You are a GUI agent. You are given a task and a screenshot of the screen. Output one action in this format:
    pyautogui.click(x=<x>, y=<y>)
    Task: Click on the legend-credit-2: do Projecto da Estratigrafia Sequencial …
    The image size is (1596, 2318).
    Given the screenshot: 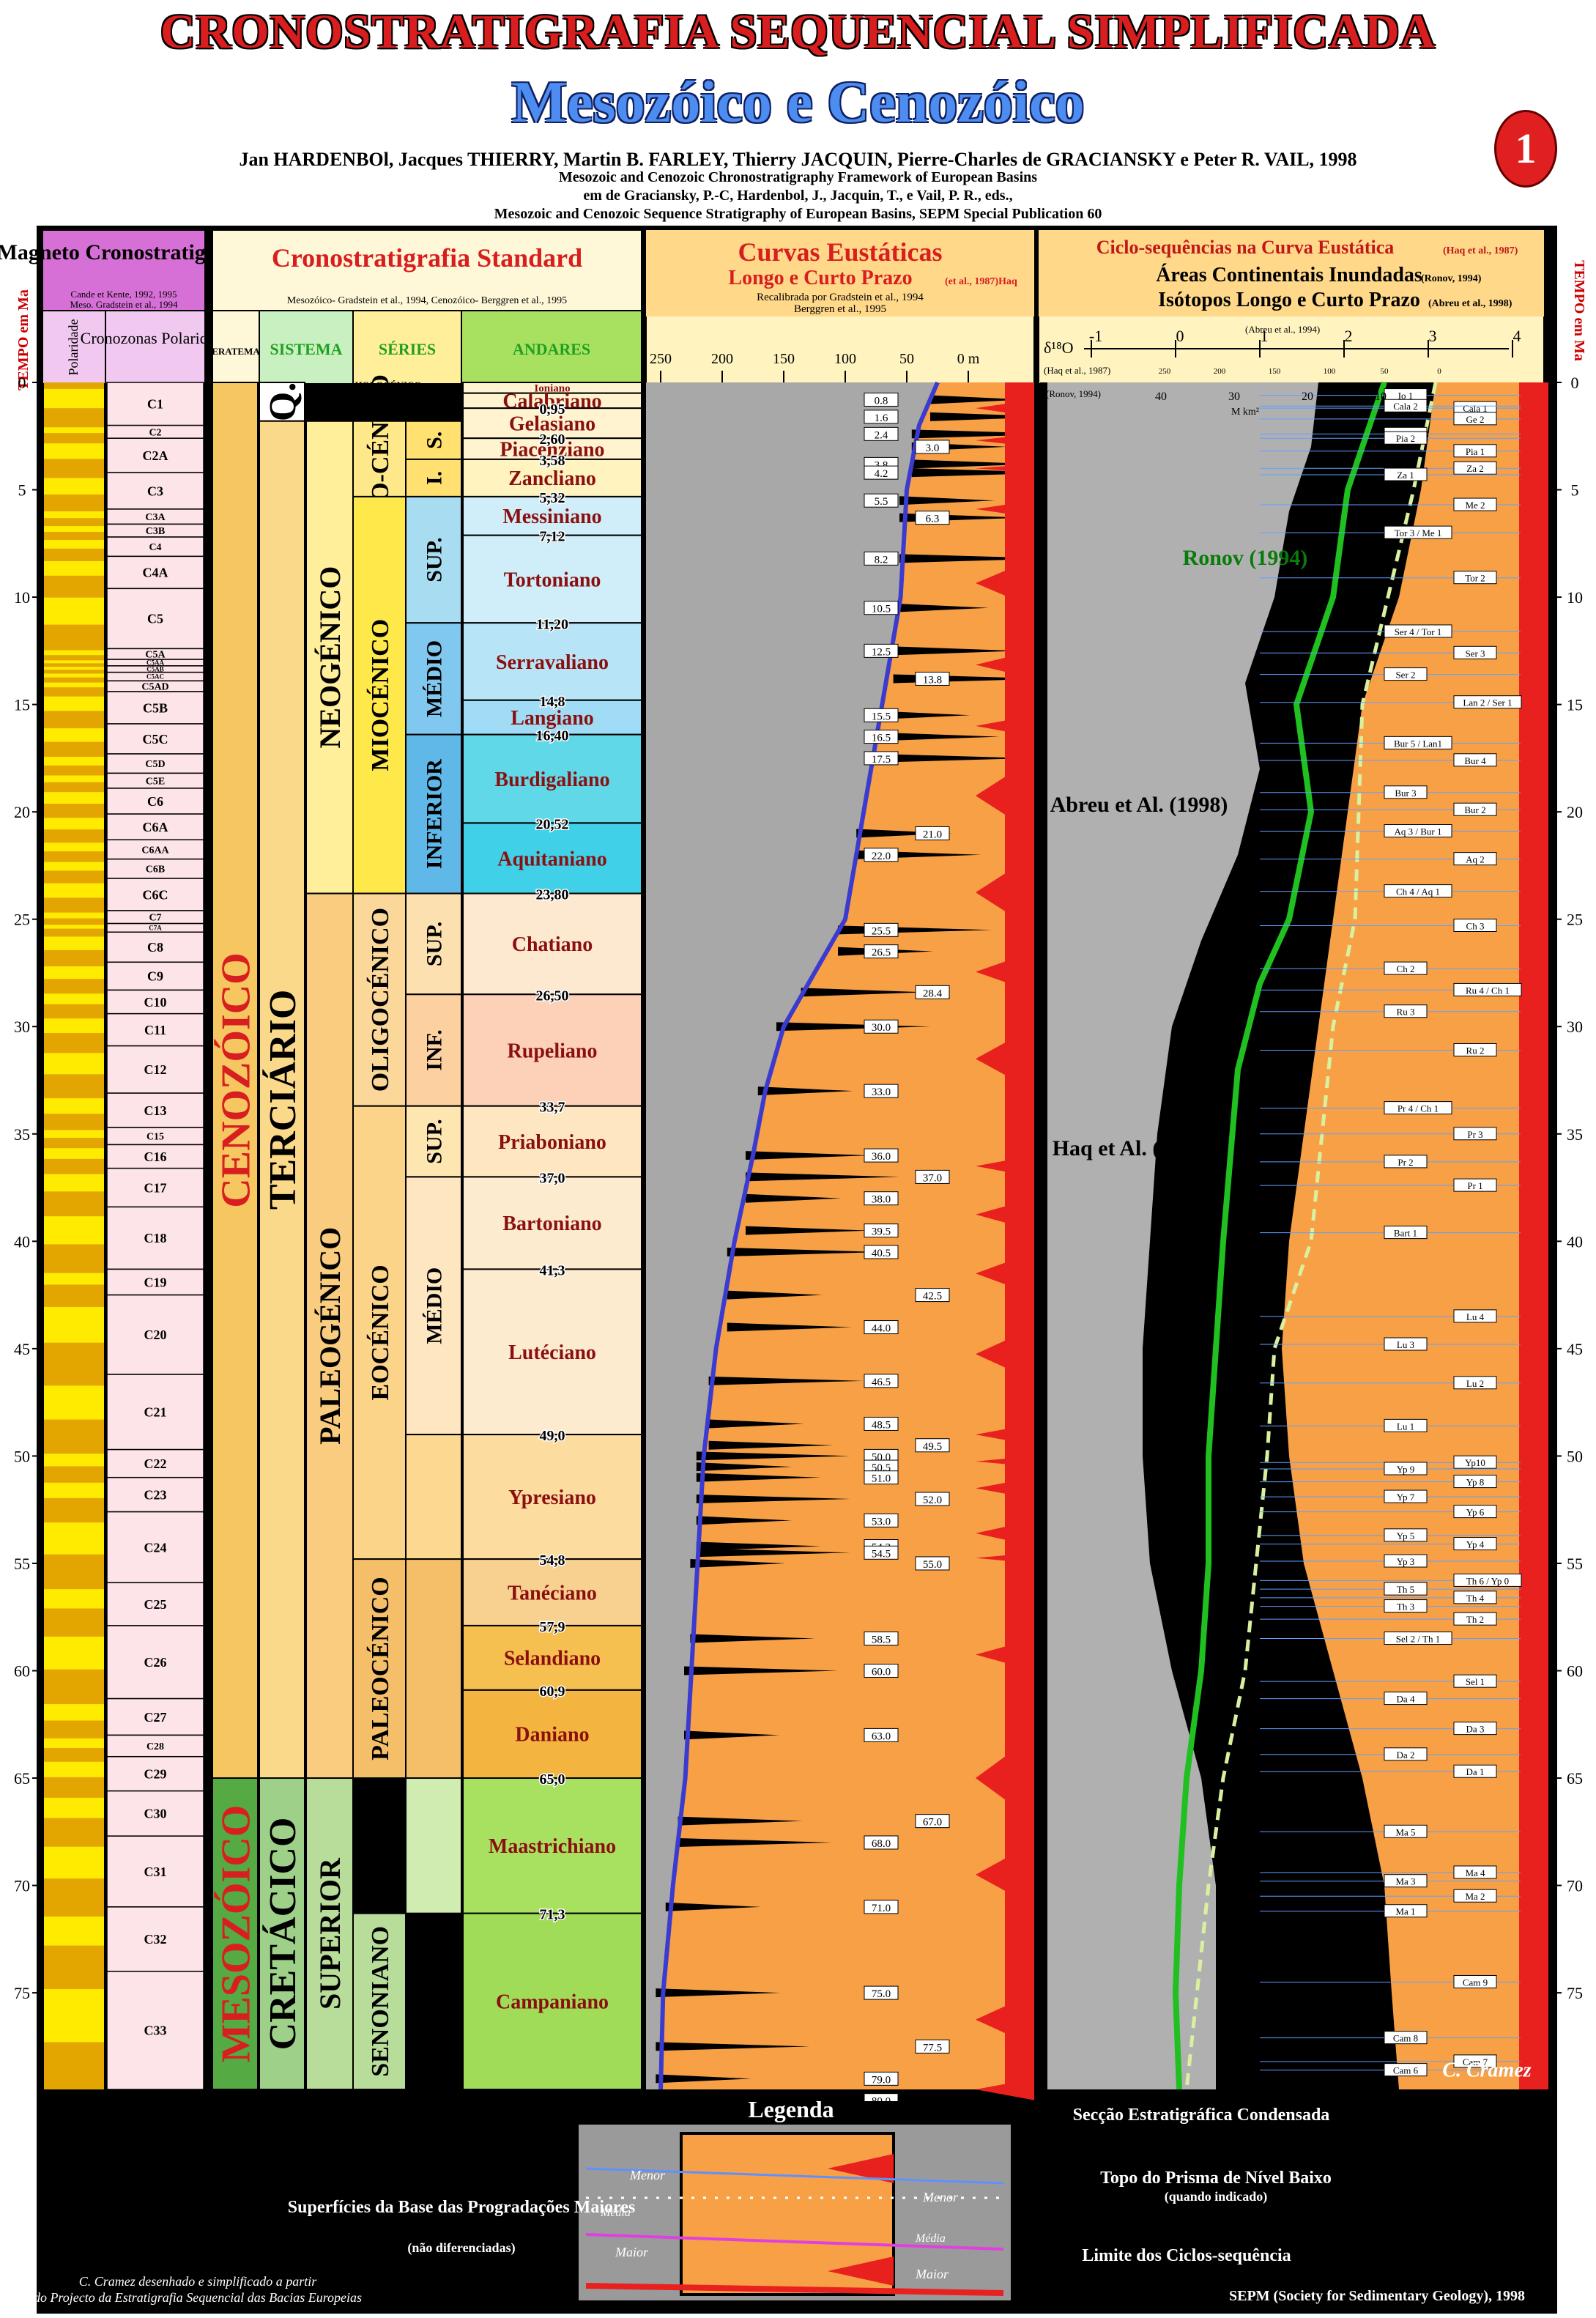 What is the action you would take?
    pyautogui.click(x=198, y=2297)
    